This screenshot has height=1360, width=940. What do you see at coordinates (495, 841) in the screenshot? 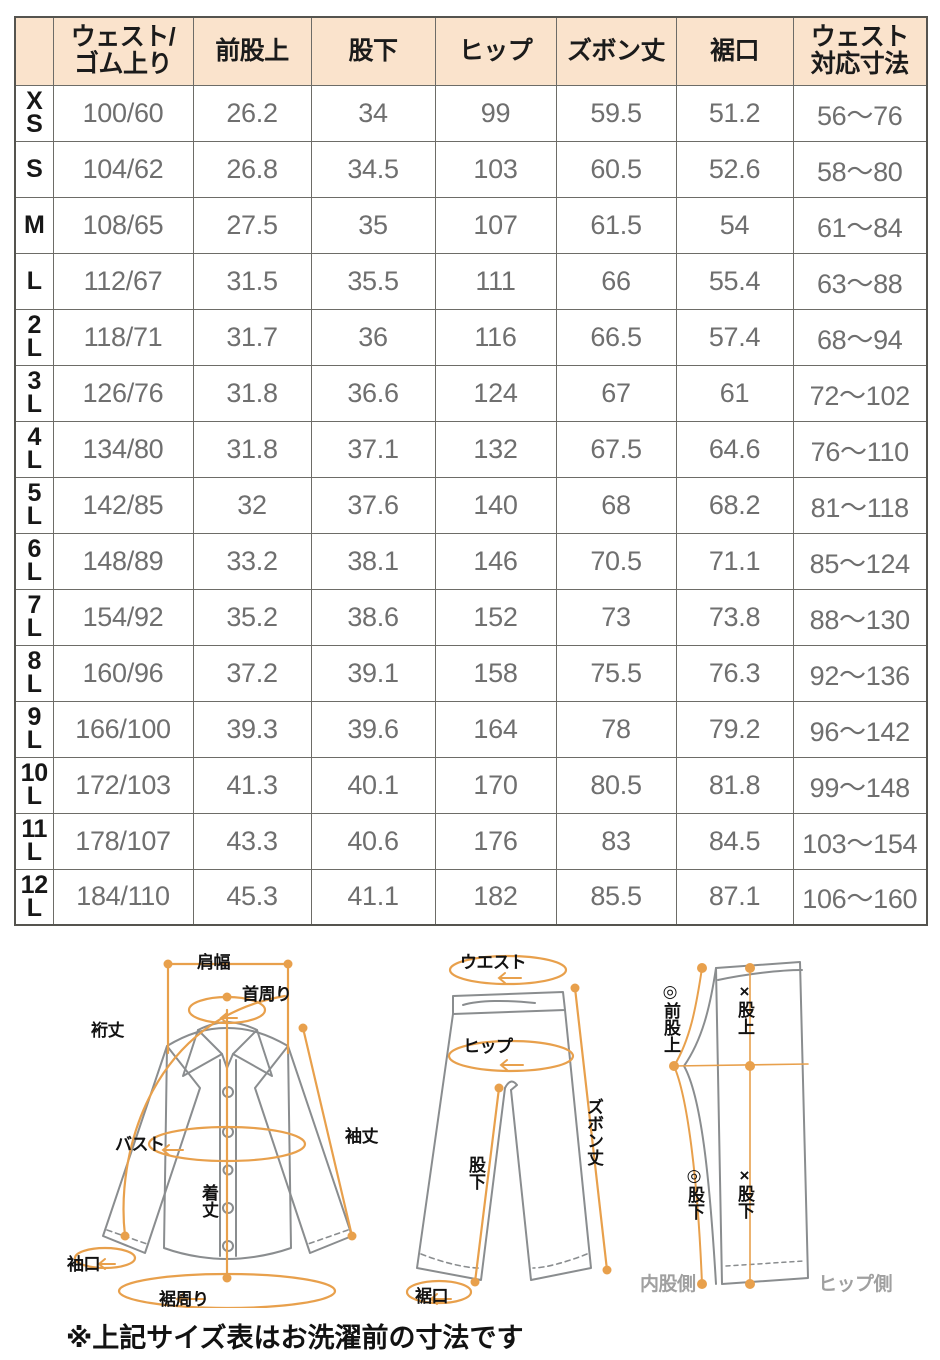
I see `cell-hip: 176` at bounding box center [495, 841].